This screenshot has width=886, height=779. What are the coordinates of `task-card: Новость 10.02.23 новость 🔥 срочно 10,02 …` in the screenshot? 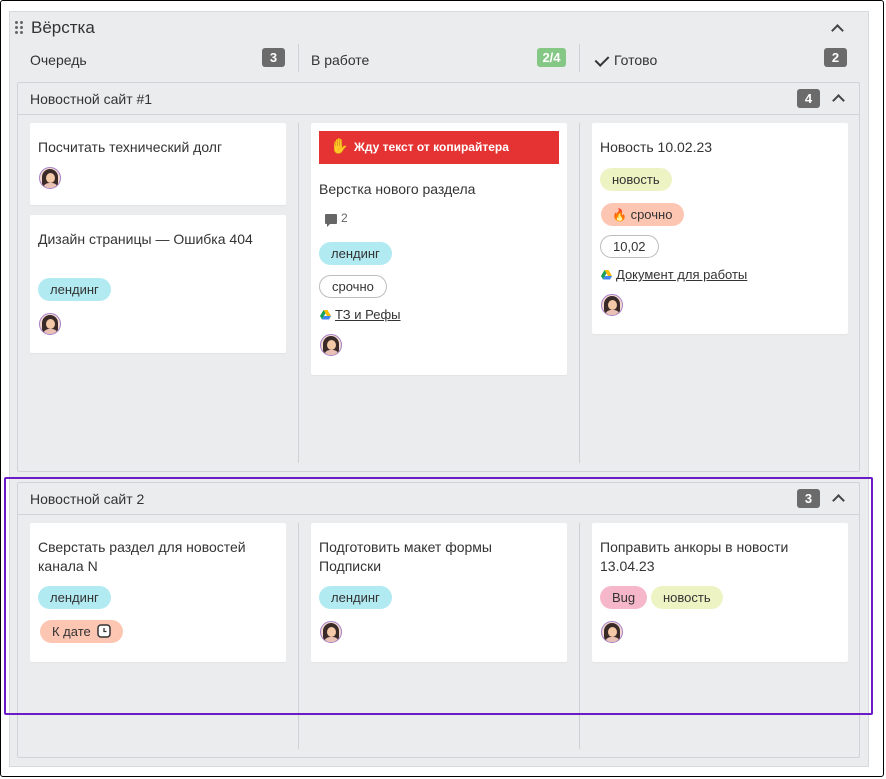 It's located at (720, 228).